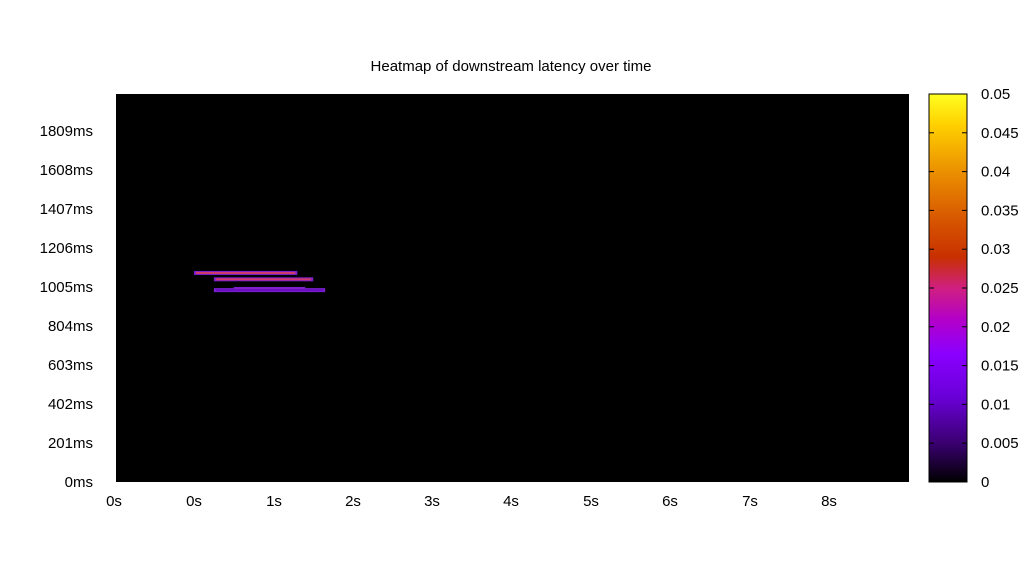 The height and width of the screenshot is (576, 1024). I want to click on chart-title: Heatmap of downstream latency over time, so click(511, 66).